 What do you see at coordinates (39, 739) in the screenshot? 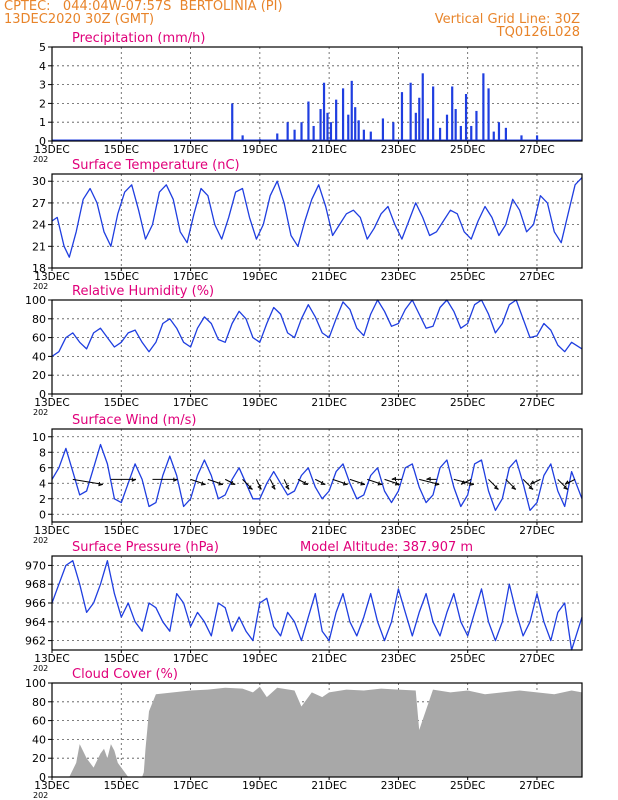
I see `y-tick-label: 40` at bounding box center [39, 739].